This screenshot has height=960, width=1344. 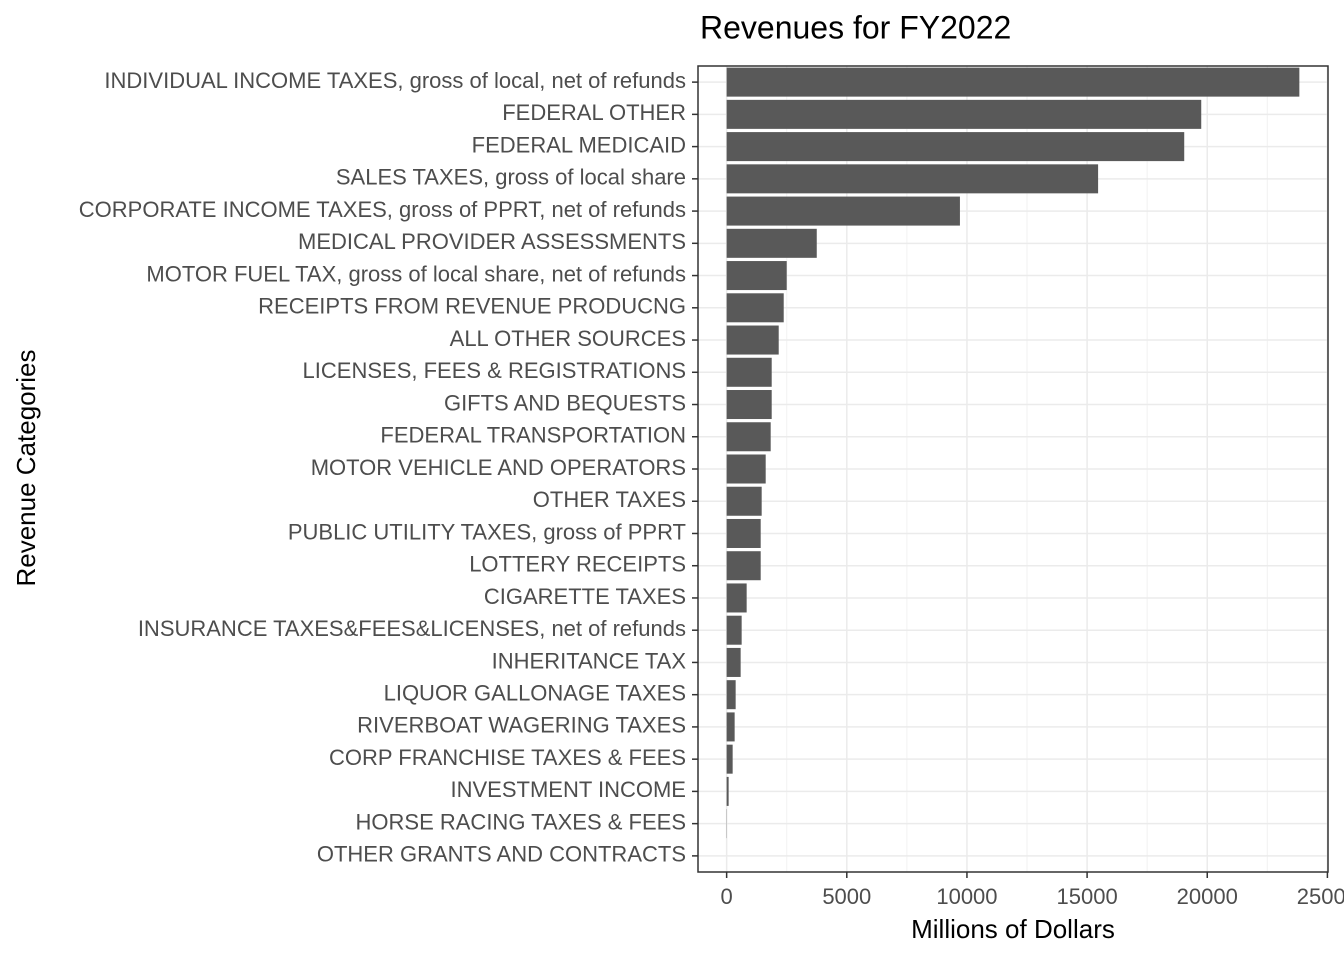 I want to click on y-tick-label: LICENSES, FEES & REGISTRATIONS, so click(x=494, y=370).